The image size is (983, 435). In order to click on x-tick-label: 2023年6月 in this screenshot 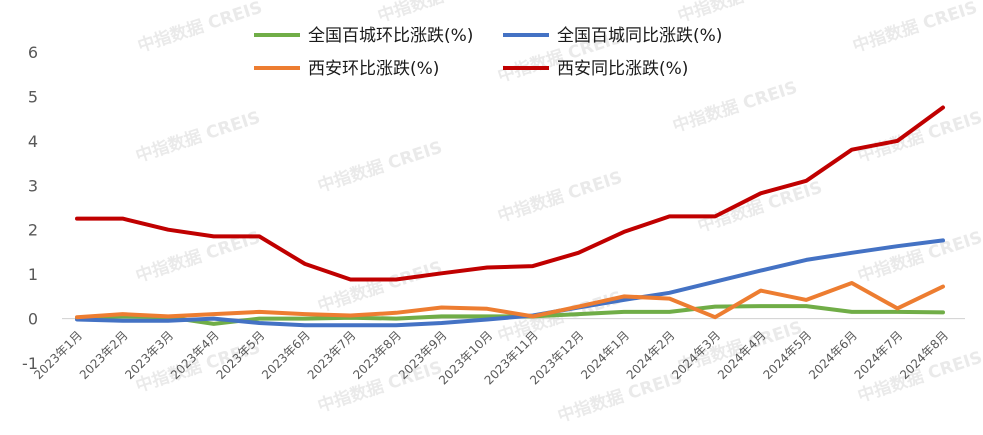, I will do `click(286, 355)`.